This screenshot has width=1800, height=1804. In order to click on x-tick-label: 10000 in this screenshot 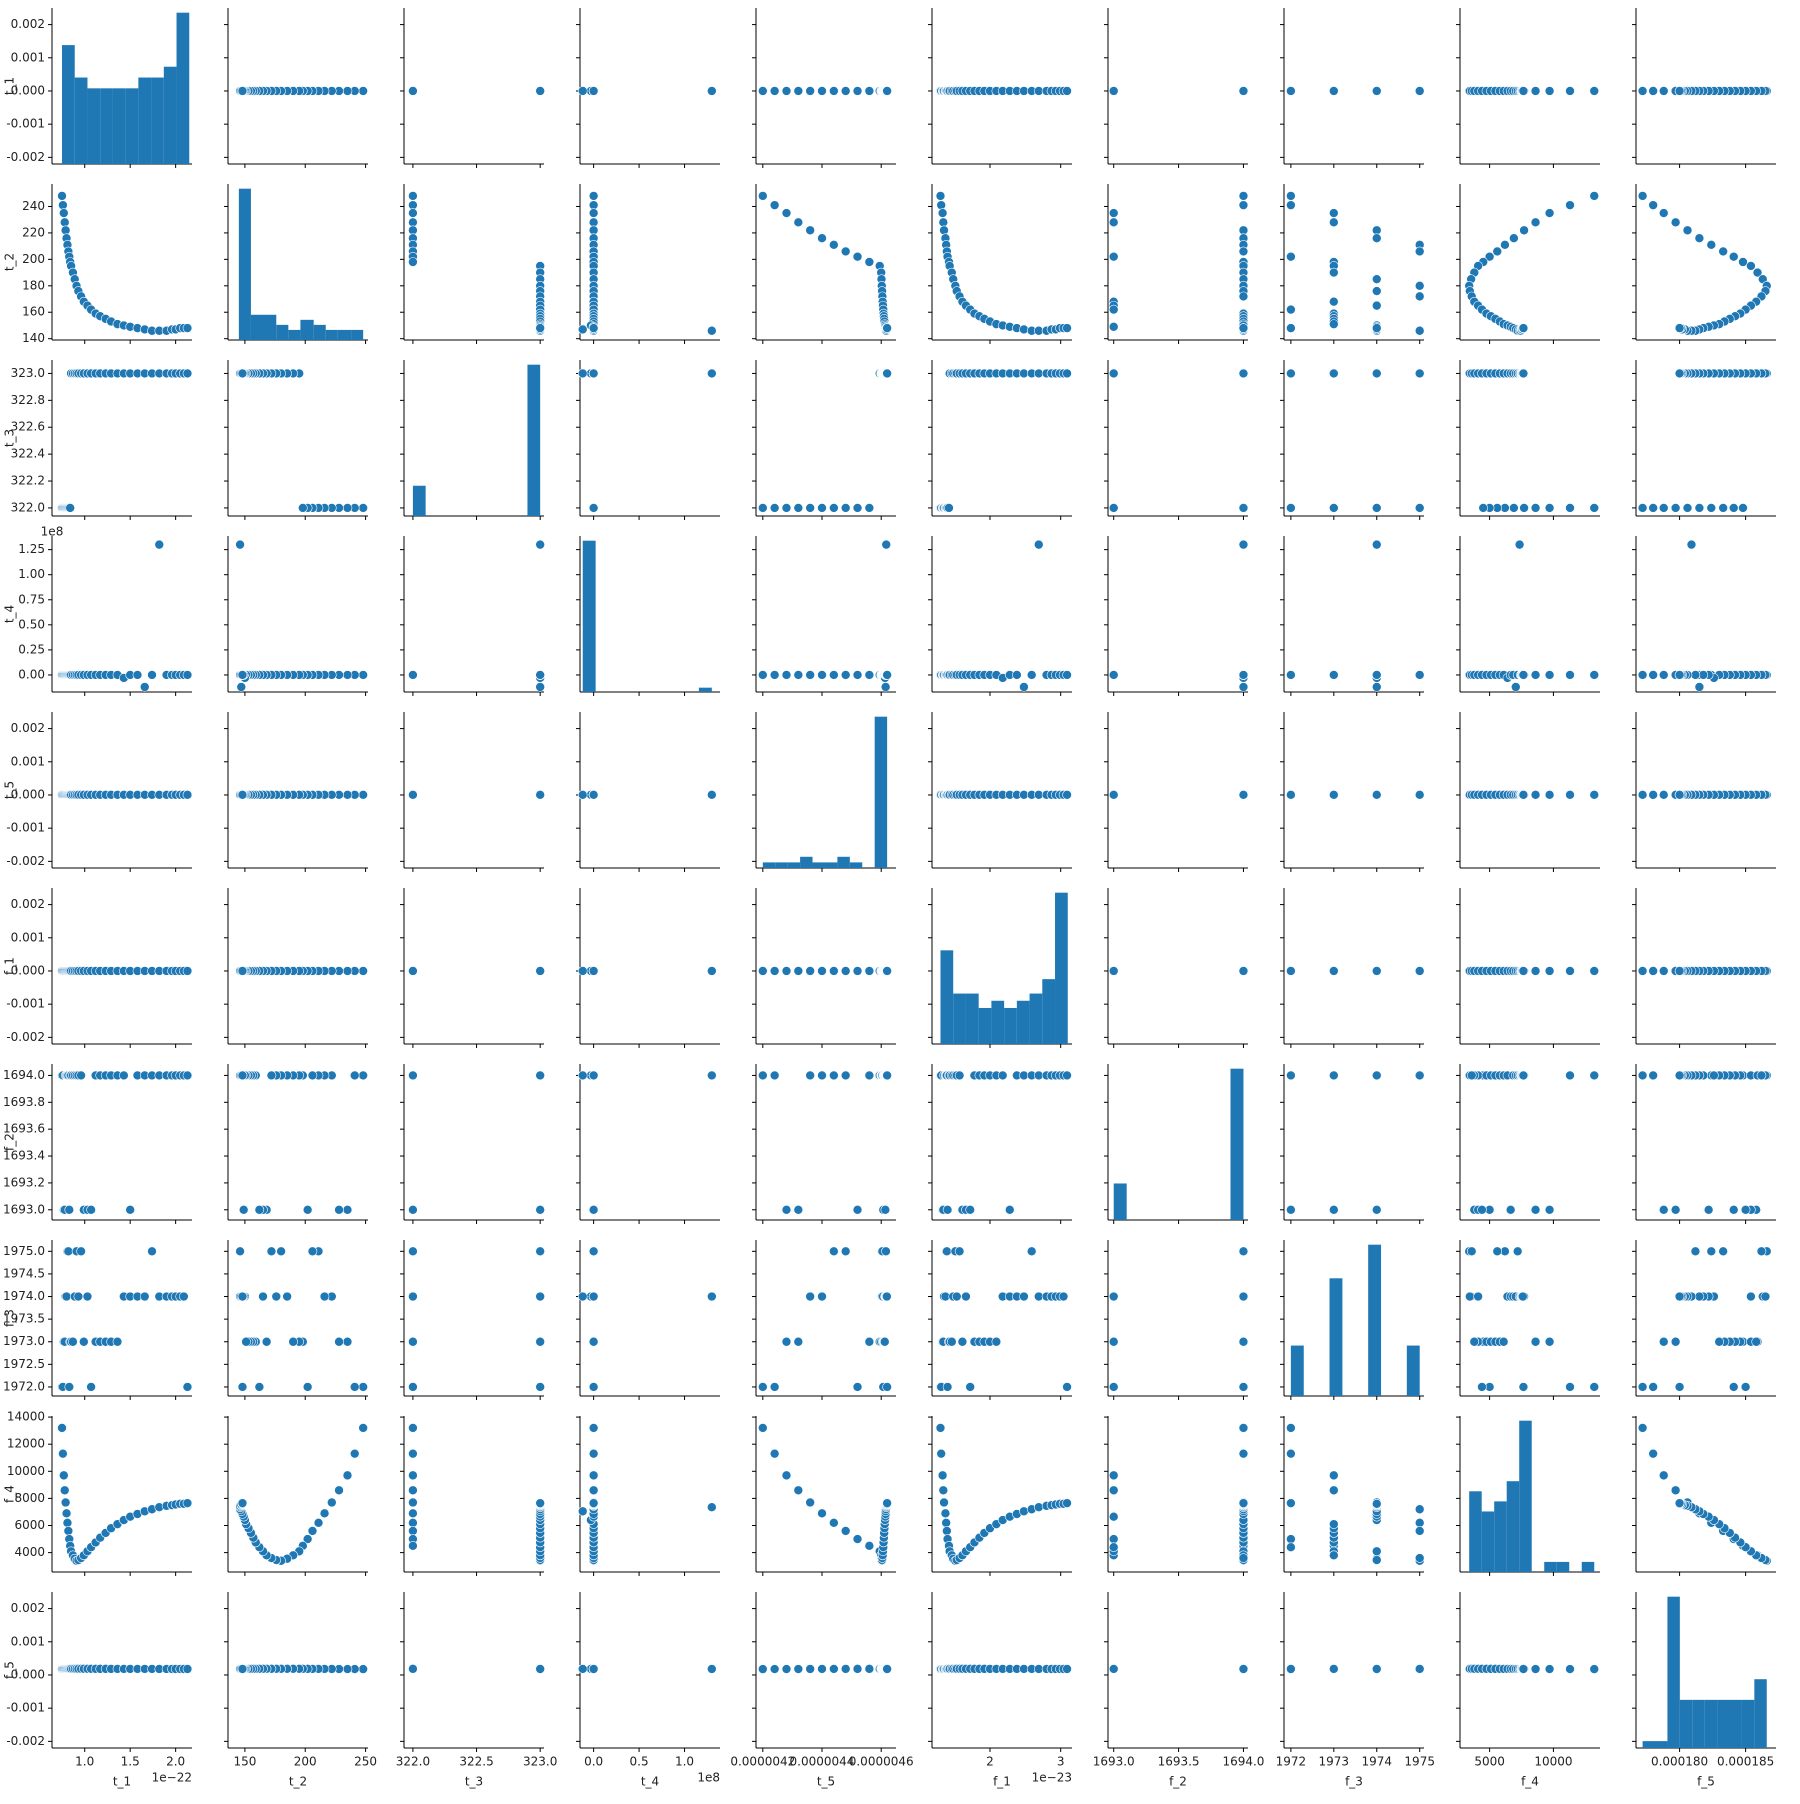, I will do `click(1553, 1762)`.